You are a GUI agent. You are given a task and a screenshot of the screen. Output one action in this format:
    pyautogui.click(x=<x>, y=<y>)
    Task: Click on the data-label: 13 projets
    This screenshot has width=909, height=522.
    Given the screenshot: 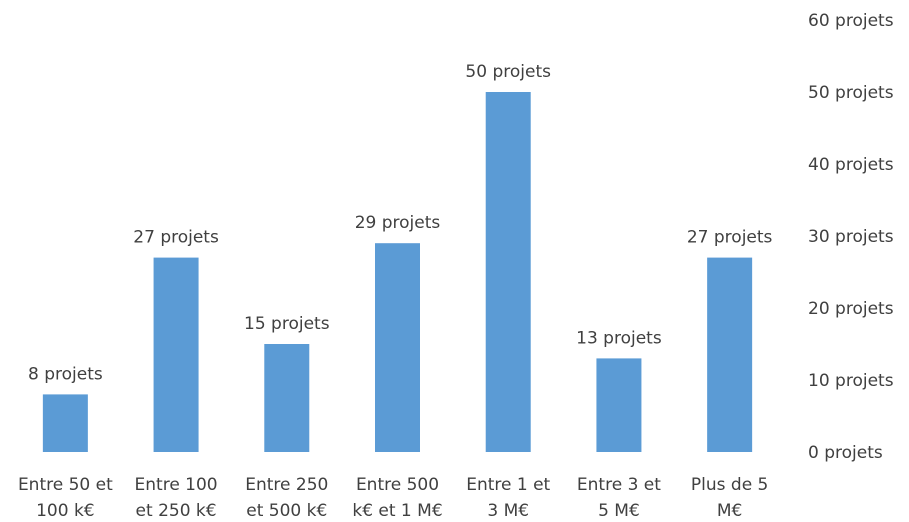 What is the action you would take?
    pyautogui.click(x=619, y=338)
    